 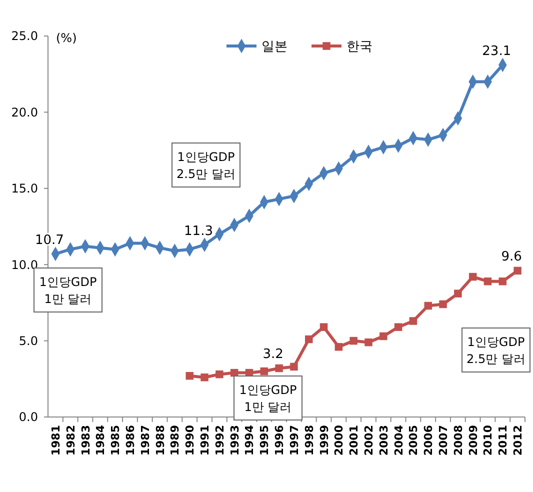 What do you see at coordinates (273, 354) in the screenshot?
I see `data-label: 3.2` at bounding box center [273, 354].